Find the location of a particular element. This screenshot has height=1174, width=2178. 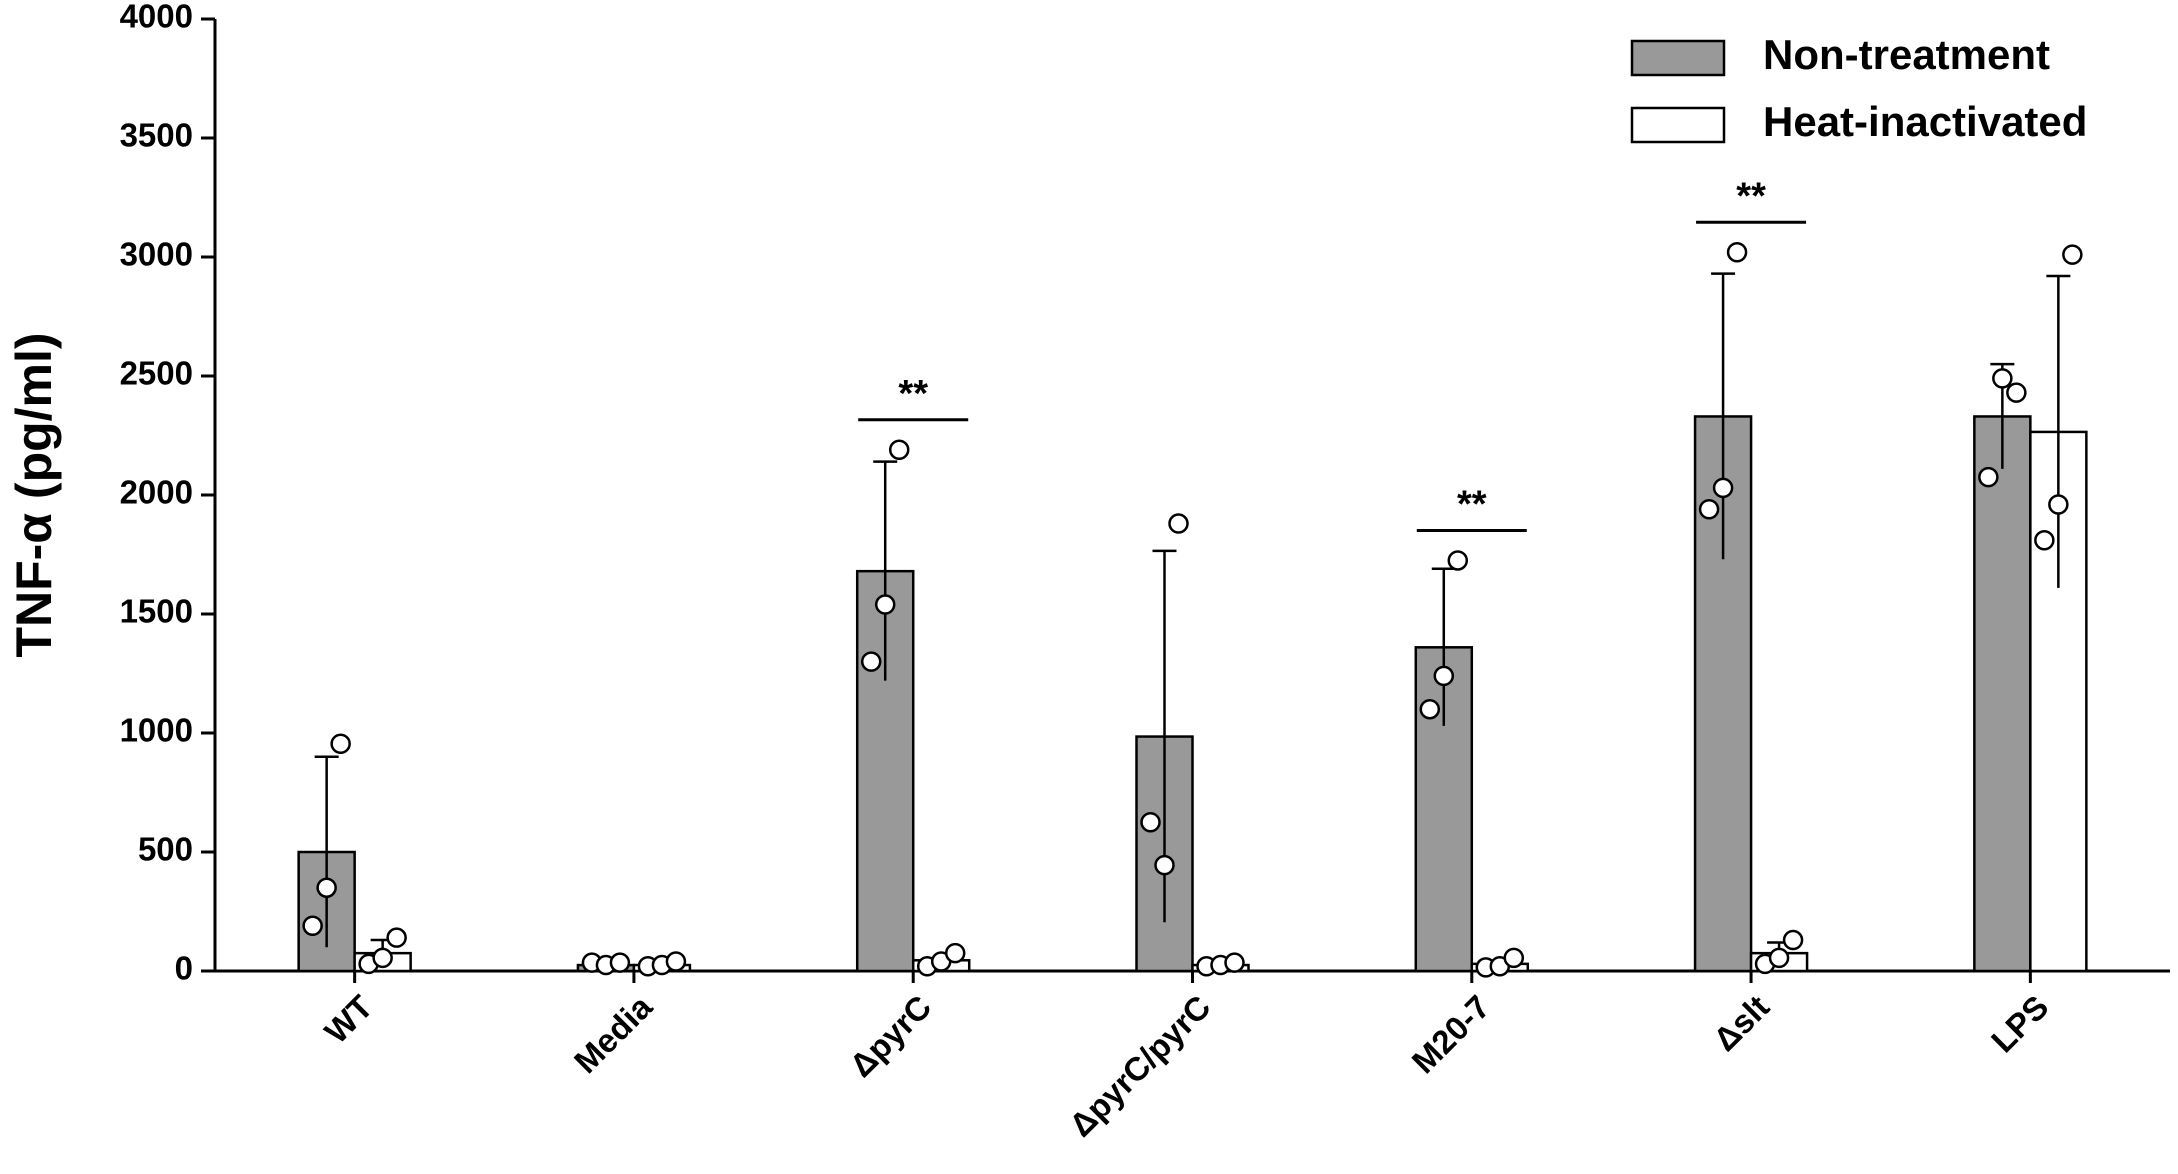

x-tick-label: M20-7 is located at coordinates (1451, 1034).